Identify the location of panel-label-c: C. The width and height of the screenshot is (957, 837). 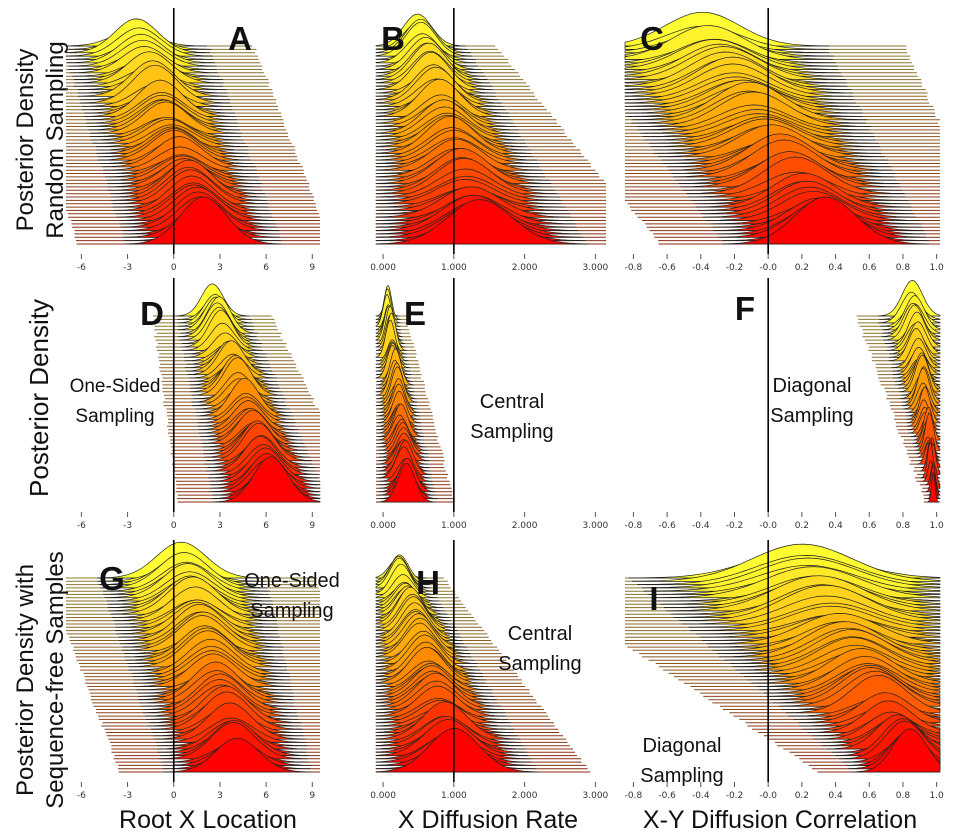
(652, 38).